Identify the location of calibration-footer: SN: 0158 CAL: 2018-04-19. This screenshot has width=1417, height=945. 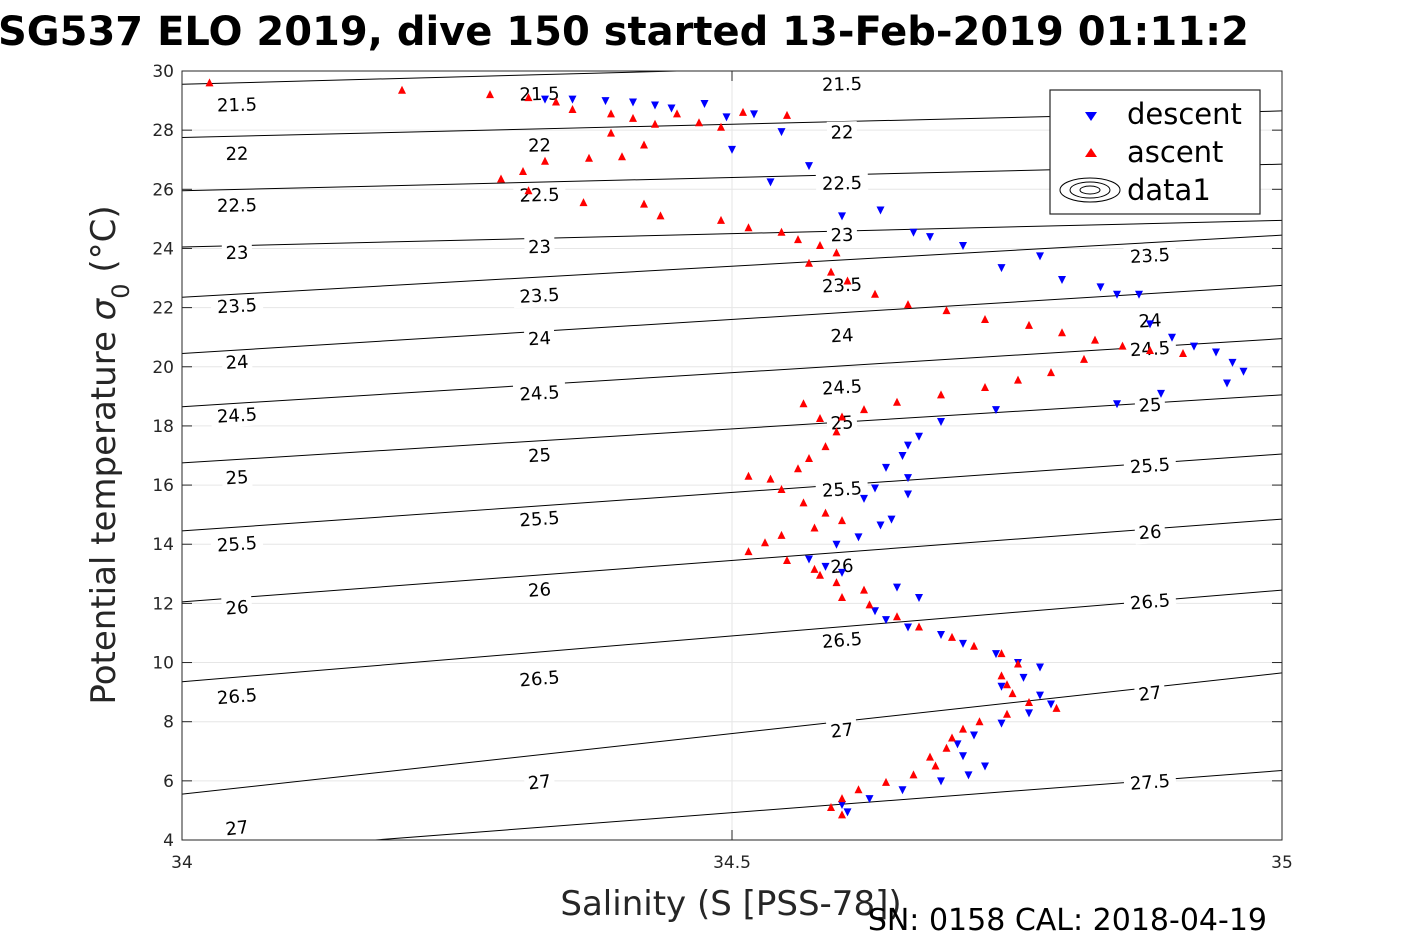
(1067, 920).